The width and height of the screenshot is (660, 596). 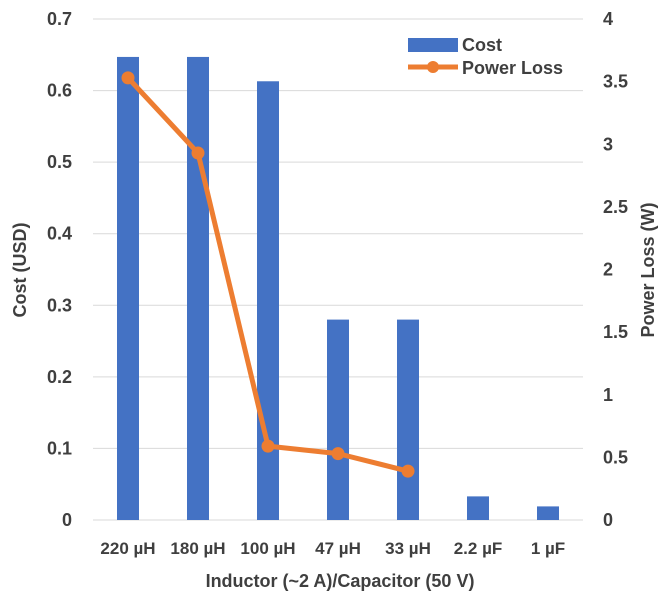 I want to click on legend-marker-power-loss, so click(x=433, y=67).